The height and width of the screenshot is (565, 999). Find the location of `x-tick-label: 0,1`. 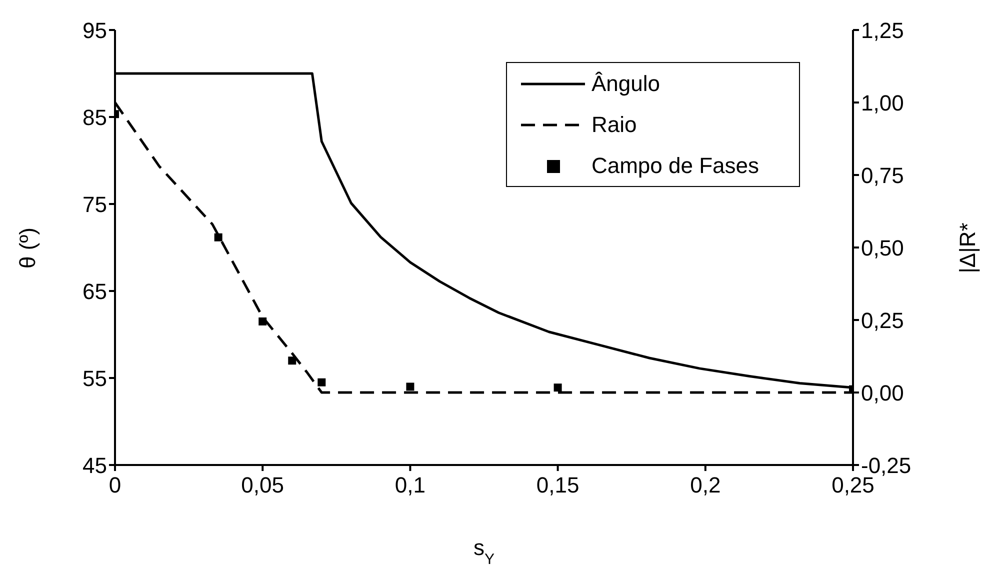

x-tick-label: 0,1 is located at coordinates (410, 485).